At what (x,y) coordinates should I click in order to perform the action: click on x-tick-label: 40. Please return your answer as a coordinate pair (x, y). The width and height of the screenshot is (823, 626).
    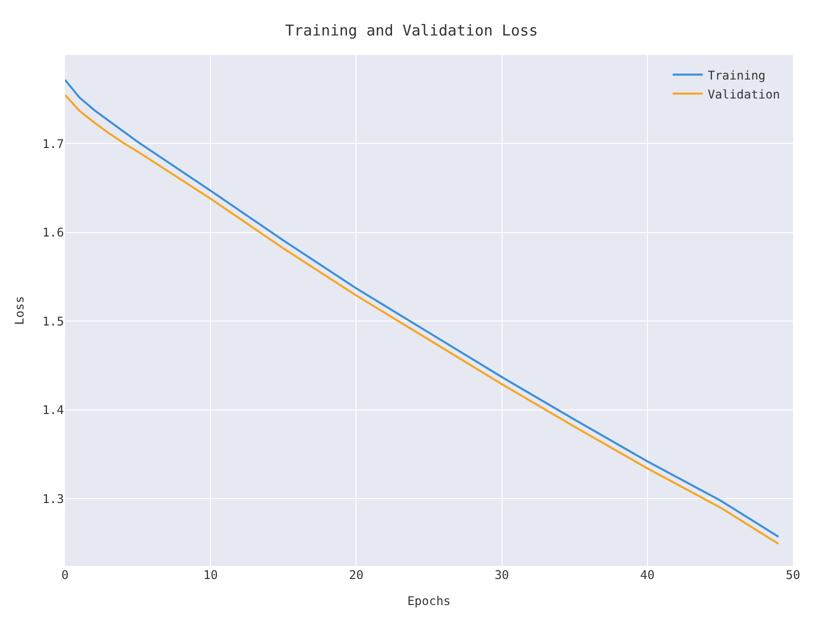
    Looking at the image, I should click on (647, 575).